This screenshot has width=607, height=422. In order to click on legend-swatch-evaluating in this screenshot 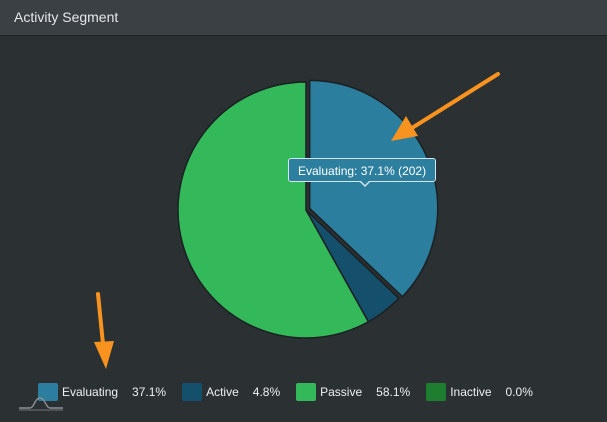, I will do `click(48, 392)`.